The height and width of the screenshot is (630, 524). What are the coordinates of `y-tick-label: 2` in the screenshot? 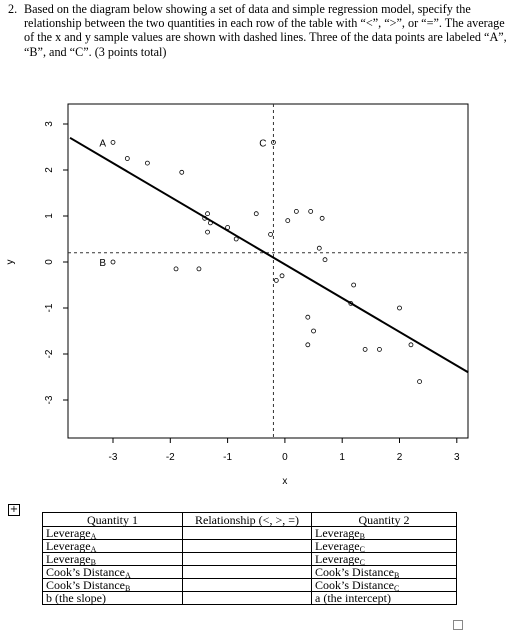 It's located at (49, 170).